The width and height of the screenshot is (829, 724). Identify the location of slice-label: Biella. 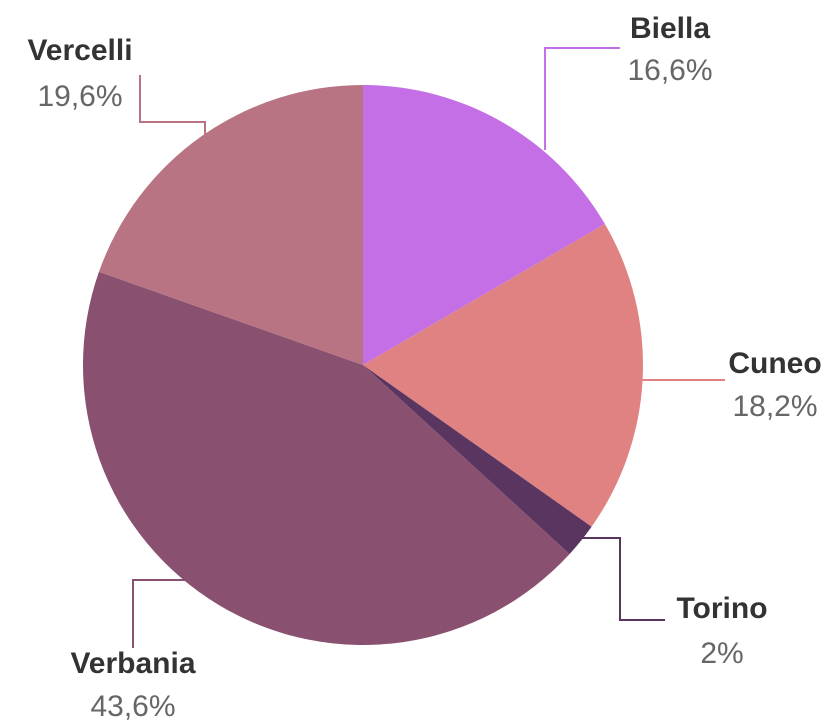
(670, 28).